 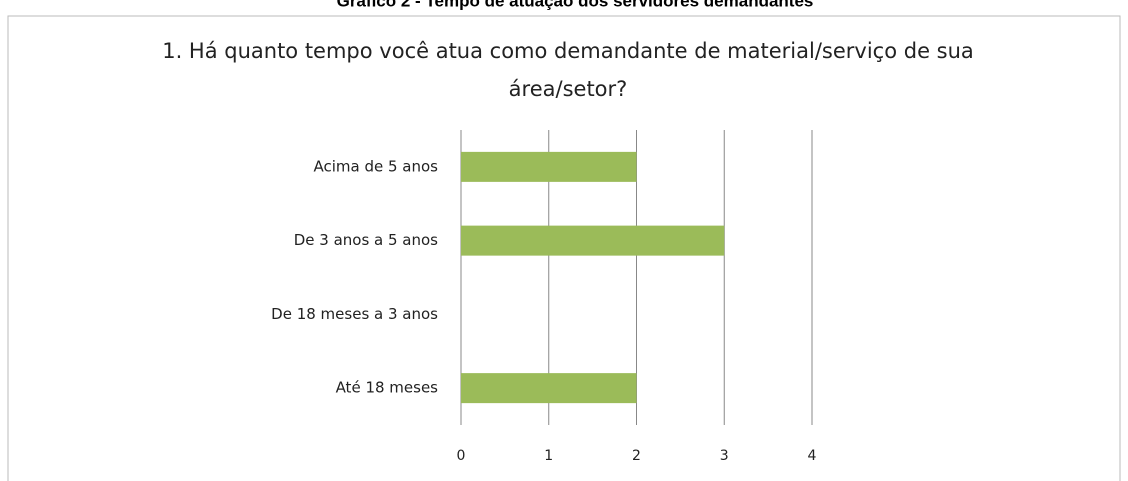 What do you see at coordinates (461, 456) in the screenshot?
I see `x-tick-label: 0` at bounding box center [461, 456].